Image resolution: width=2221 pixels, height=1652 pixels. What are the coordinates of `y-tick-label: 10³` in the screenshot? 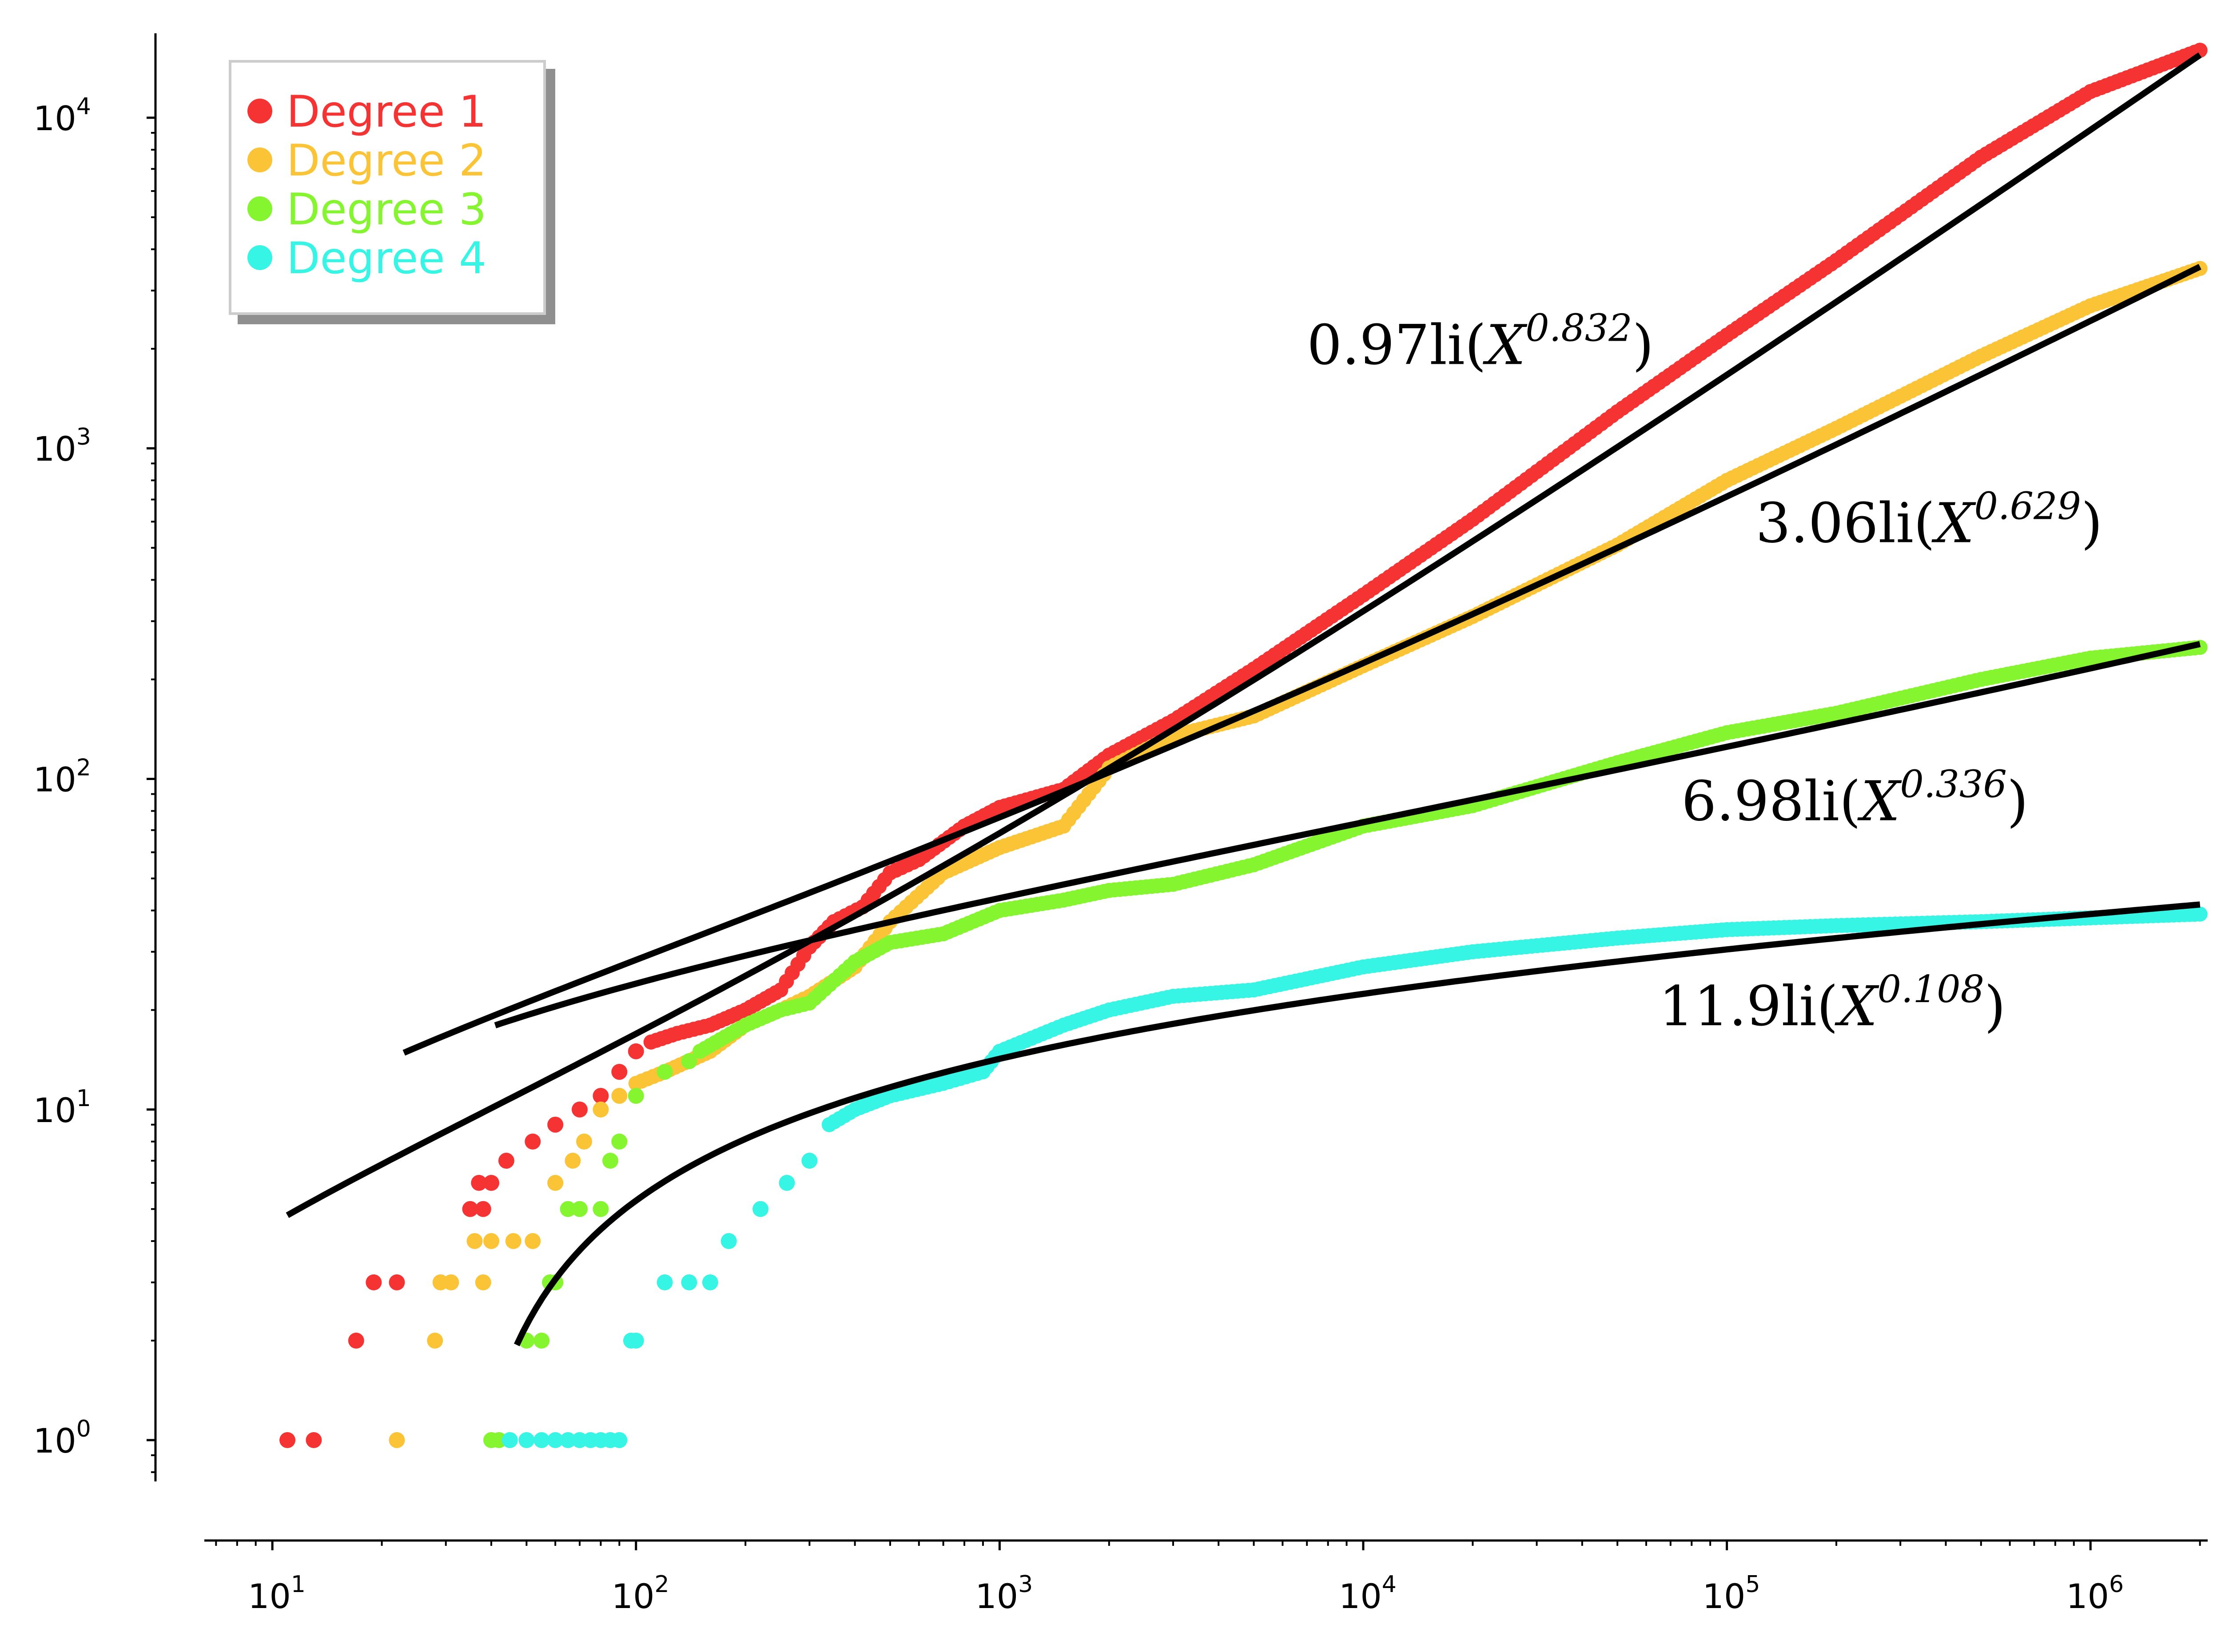 It's located at (62, 446).